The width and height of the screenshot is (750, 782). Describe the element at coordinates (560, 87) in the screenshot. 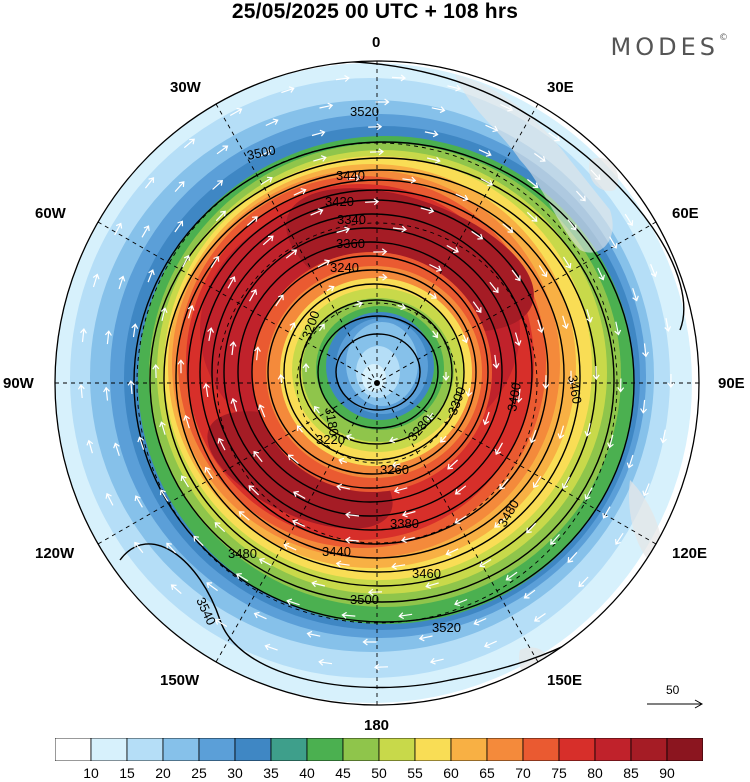

I see `lon-label-30e: 30E` at that location.